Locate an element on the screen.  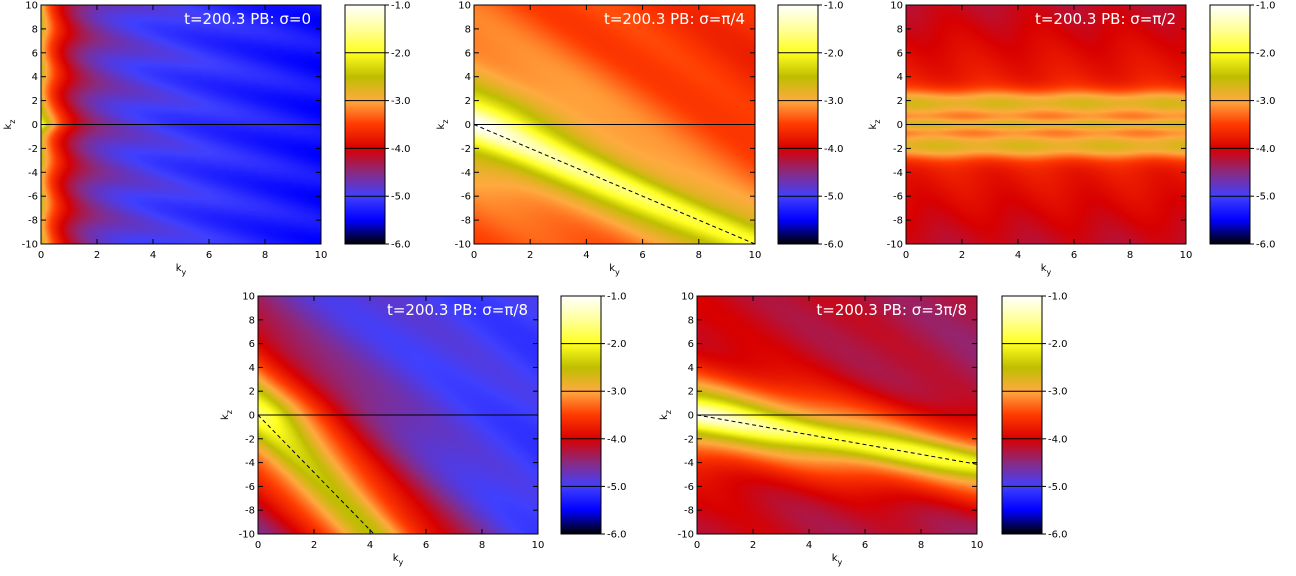
y-tick-label: 10 is located at coordinates (31, 6).